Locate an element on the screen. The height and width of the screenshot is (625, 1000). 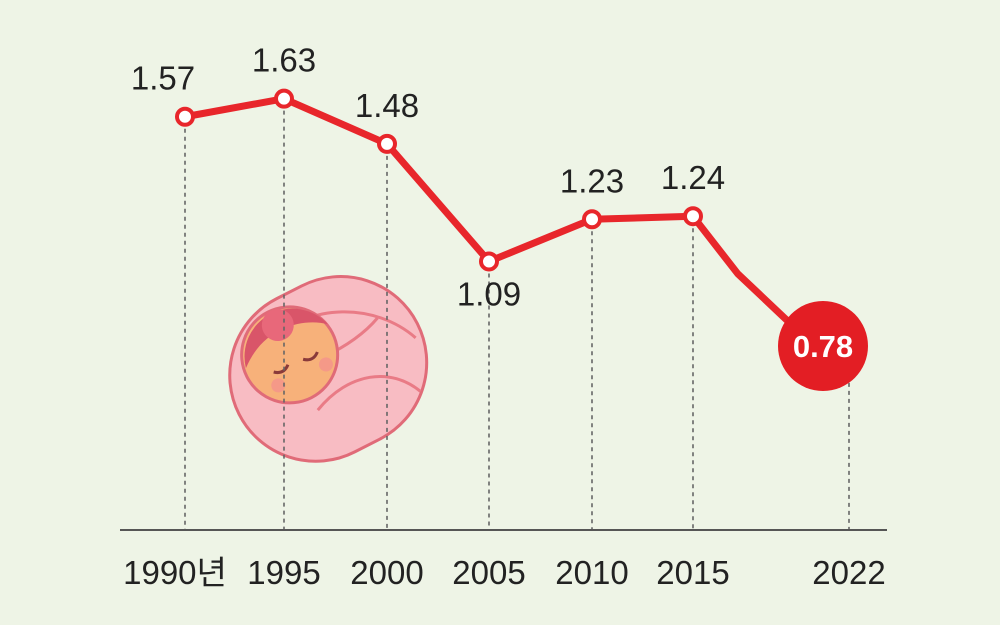
data-label: 1.63 is located at coordinates (284, 60).